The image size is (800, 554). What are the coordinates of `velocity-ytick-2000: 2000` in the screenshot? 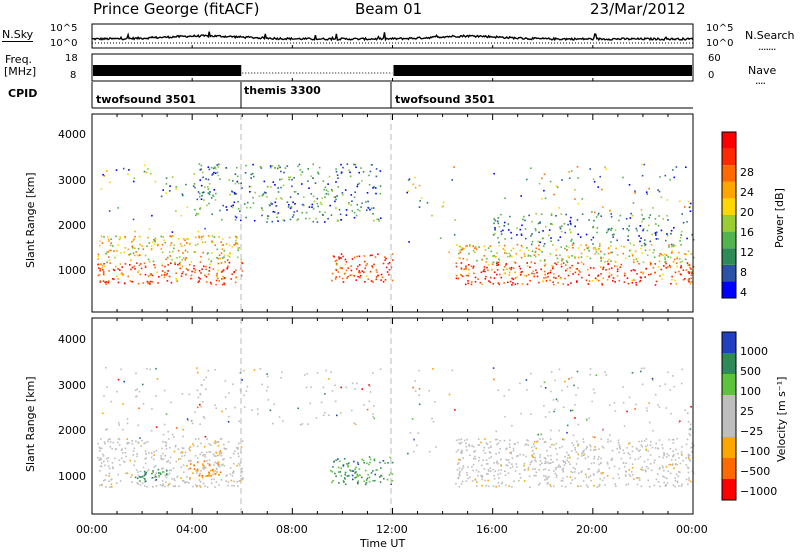 It's located at (72, 430).